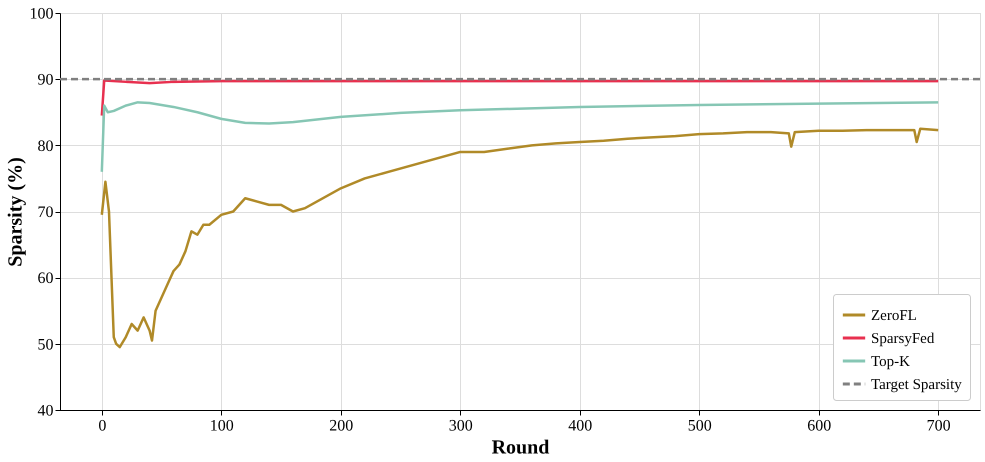 The image size is (985, 462). Describe the element at coordinates (460, 426) in the screenshot. I see `x-tick-label: 300` at that location.